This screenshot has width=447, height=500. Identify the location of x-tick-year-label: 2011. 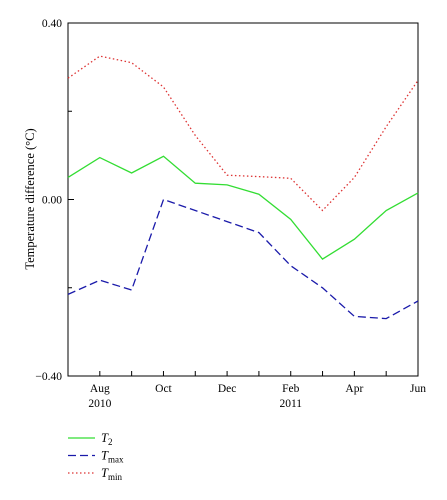
(290, 404).